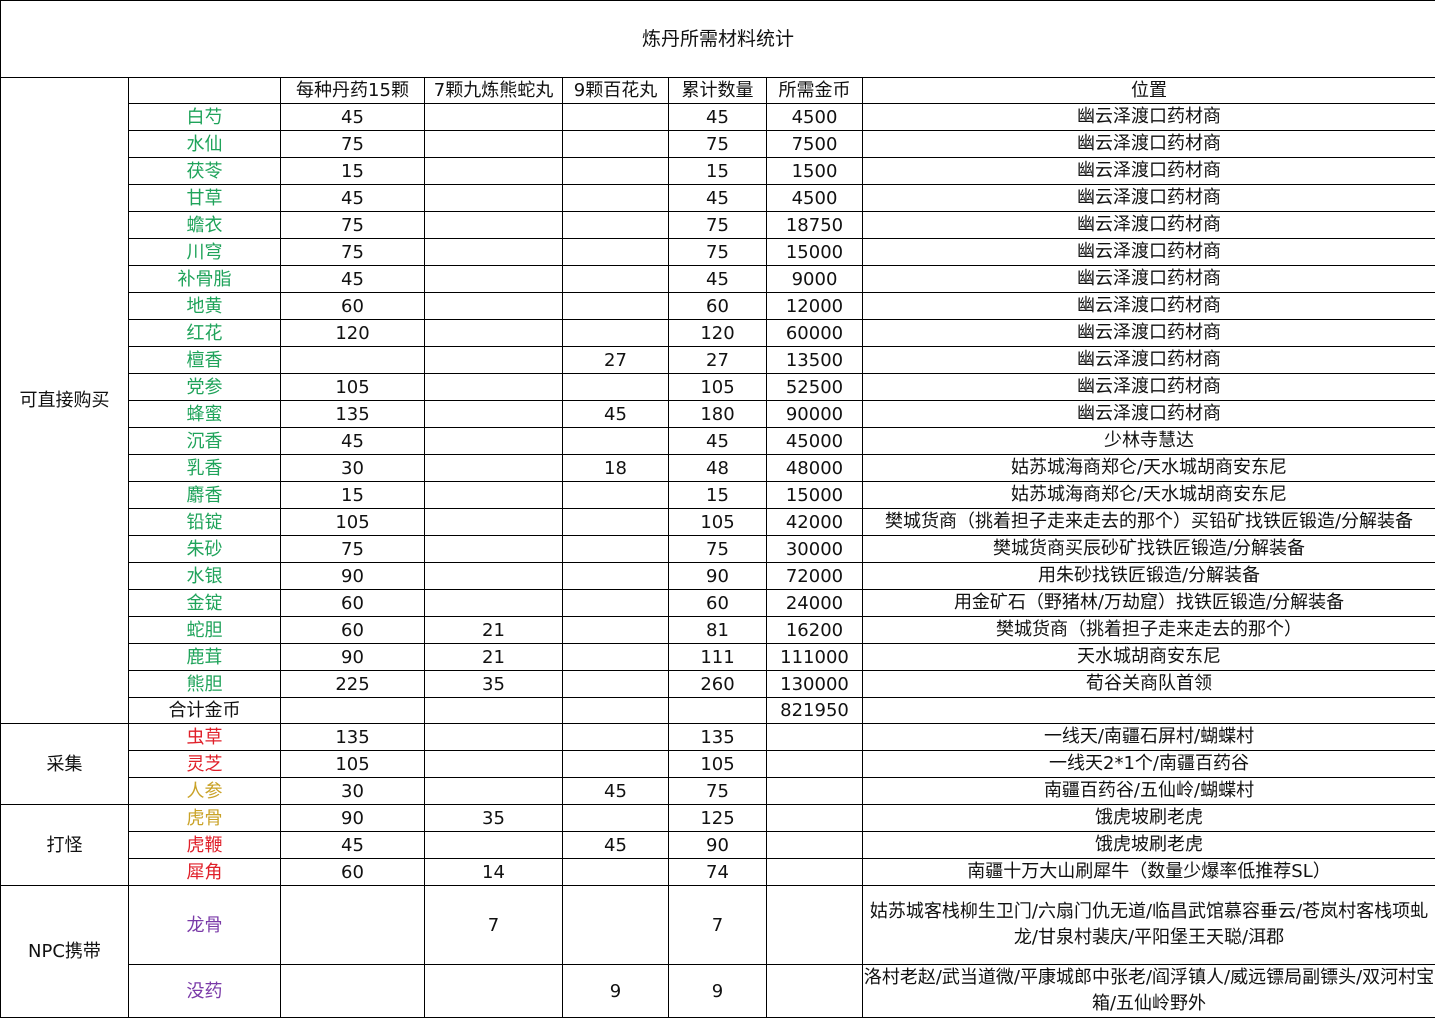 This screenshot has height=1018, width=1435. Describe the element at coordinates (205, 306) in the screenshot. I see `material-name: 地黄` at that location.